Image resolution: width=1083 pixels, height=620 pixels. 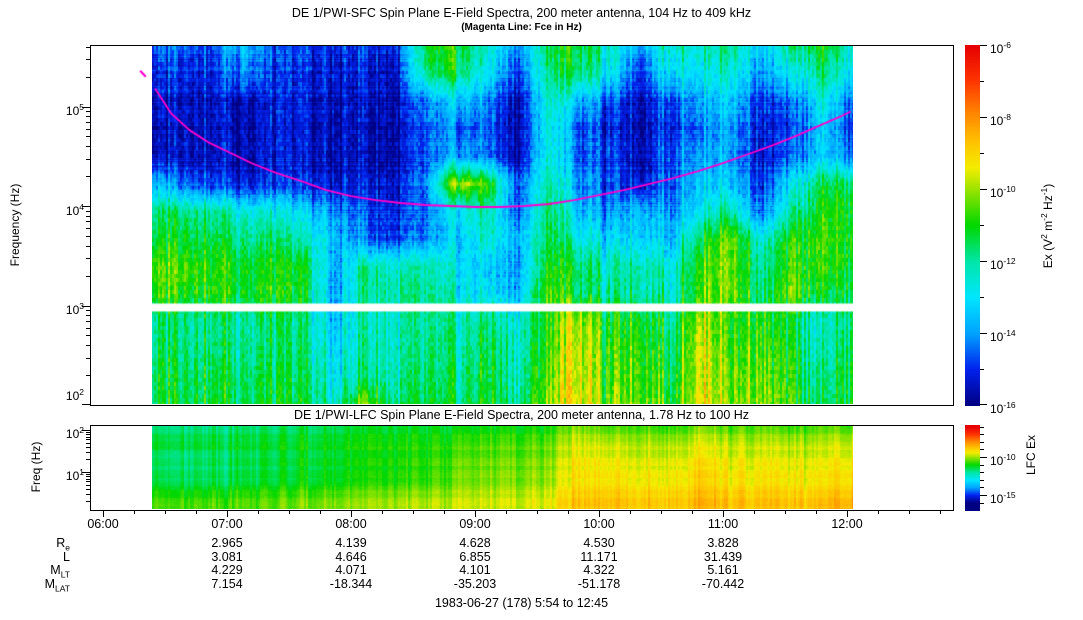 I want to click on ephemeris-value: 4.530, so click(x=599, y=543).